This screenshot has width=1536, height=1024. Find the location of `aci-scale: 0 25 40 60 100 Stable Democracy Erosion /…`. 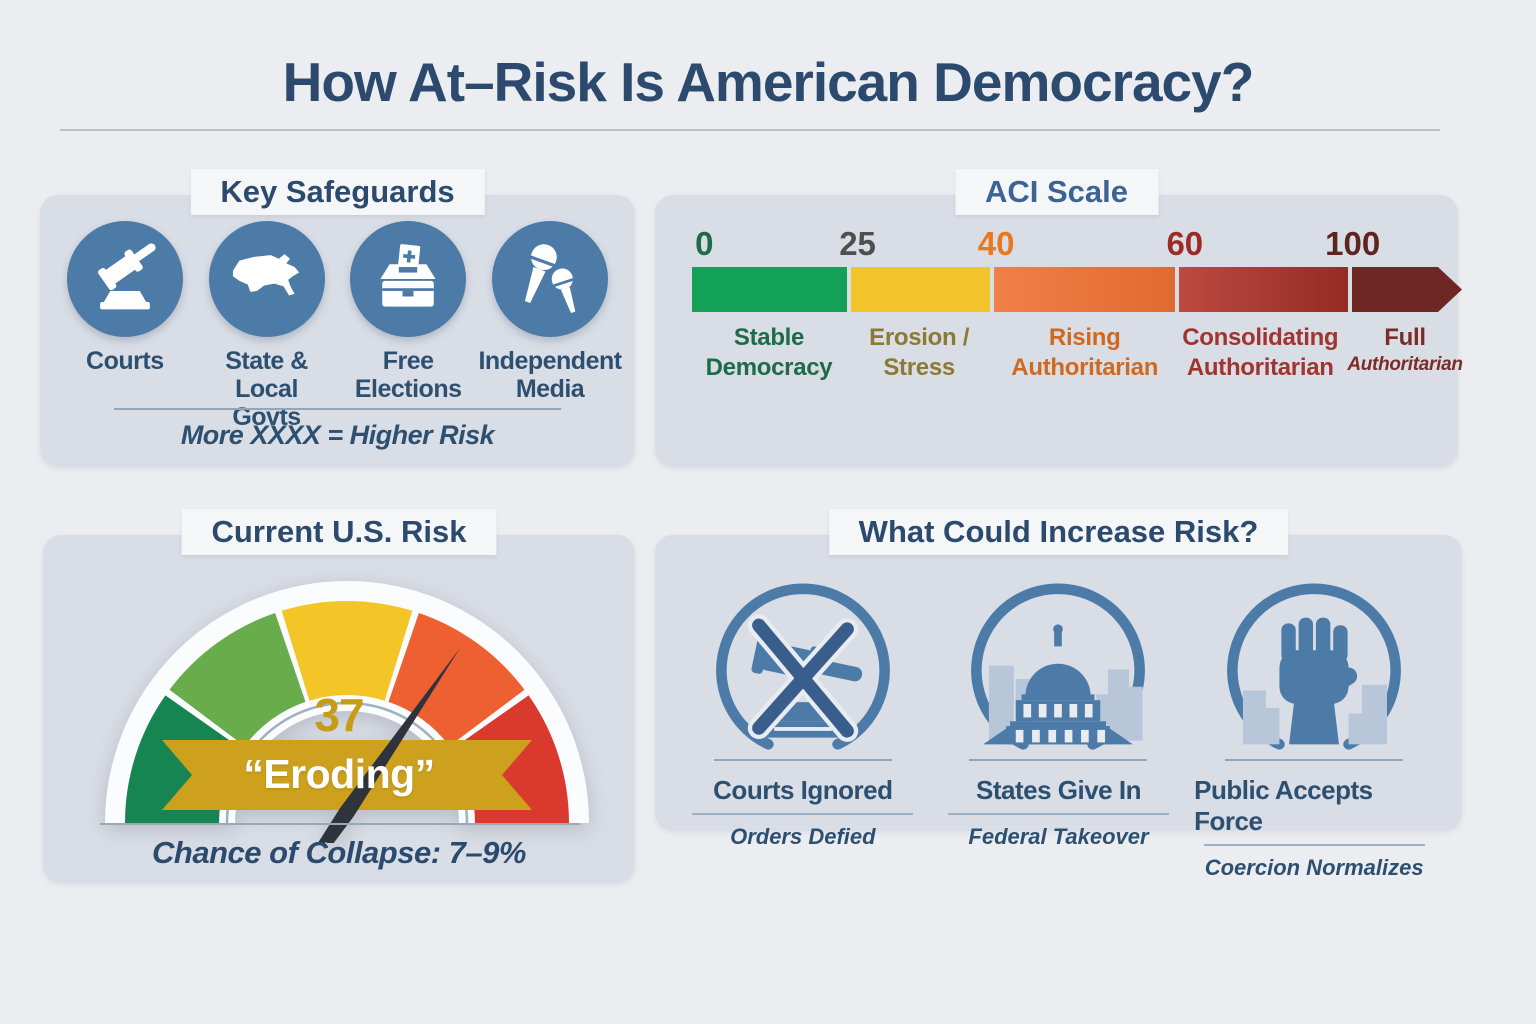

aci-scale: 0 25 40 60 100 Stable Democracy Erosion /… is located at coordinates (1077, 335).